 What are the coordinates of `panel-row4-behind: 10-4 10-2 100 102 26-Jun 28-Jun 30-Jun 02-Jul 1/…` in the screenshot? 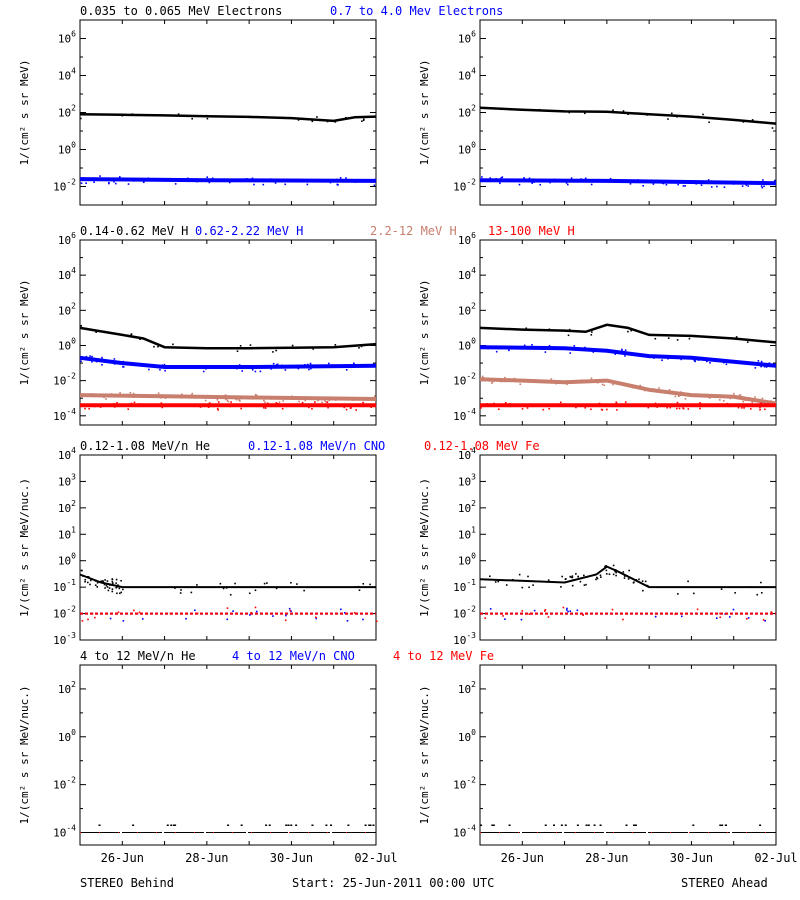 It's located at (208, 764).